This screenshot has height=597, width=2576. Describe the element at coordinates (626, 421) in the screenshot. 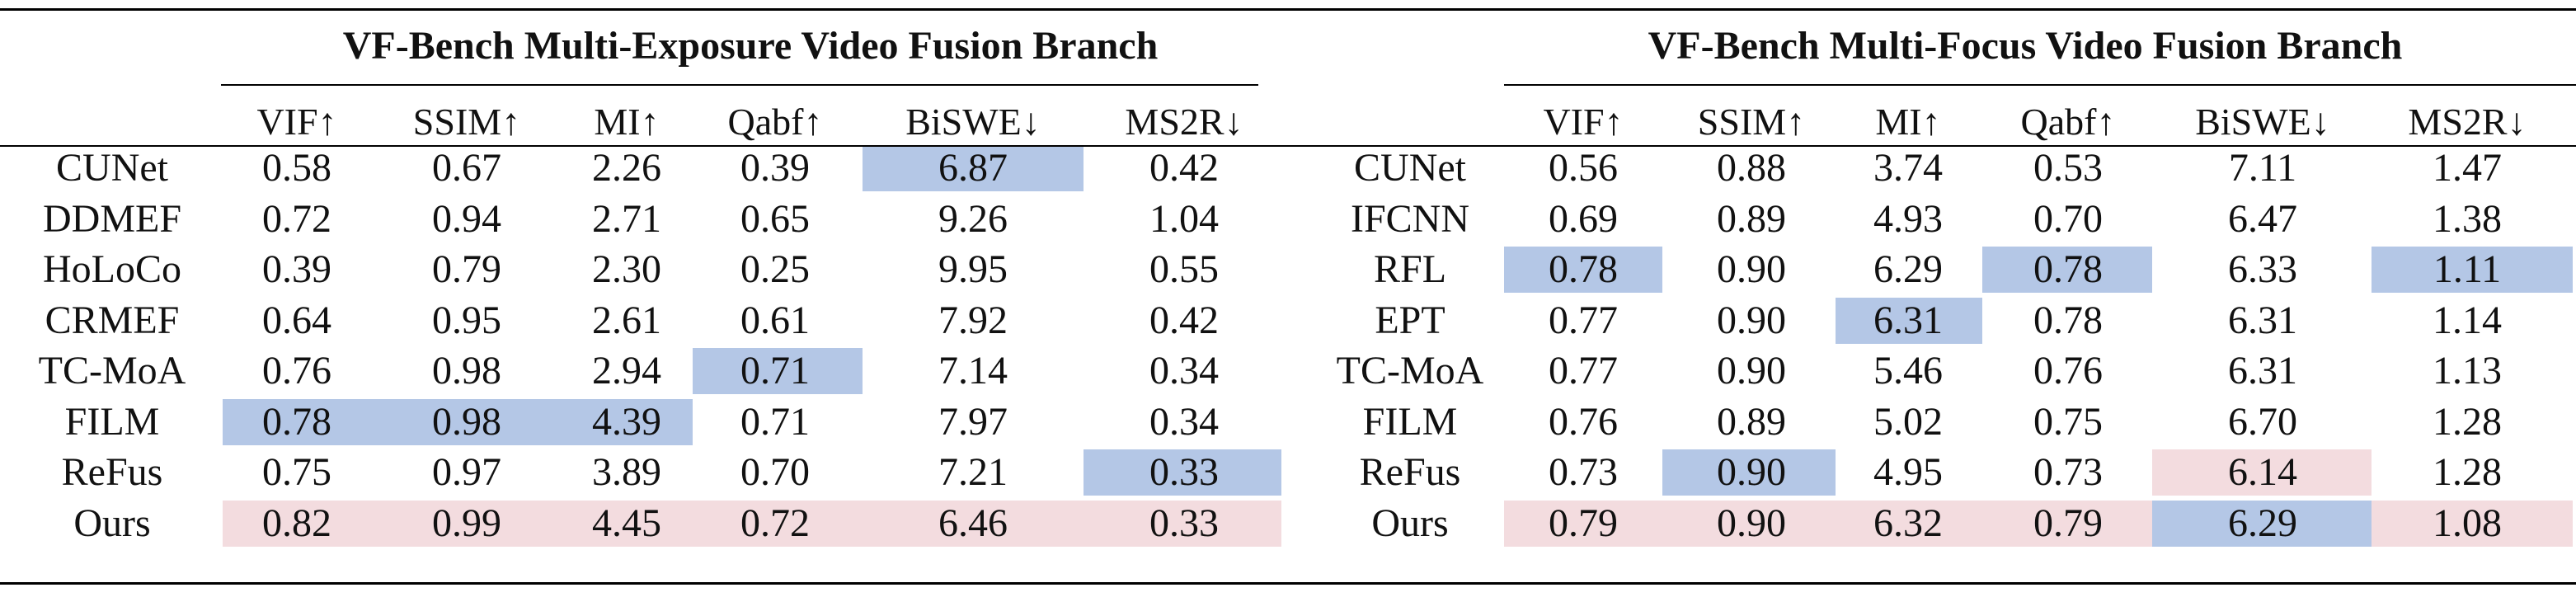

I see `exposure-table-cell: 4.39` at that location.